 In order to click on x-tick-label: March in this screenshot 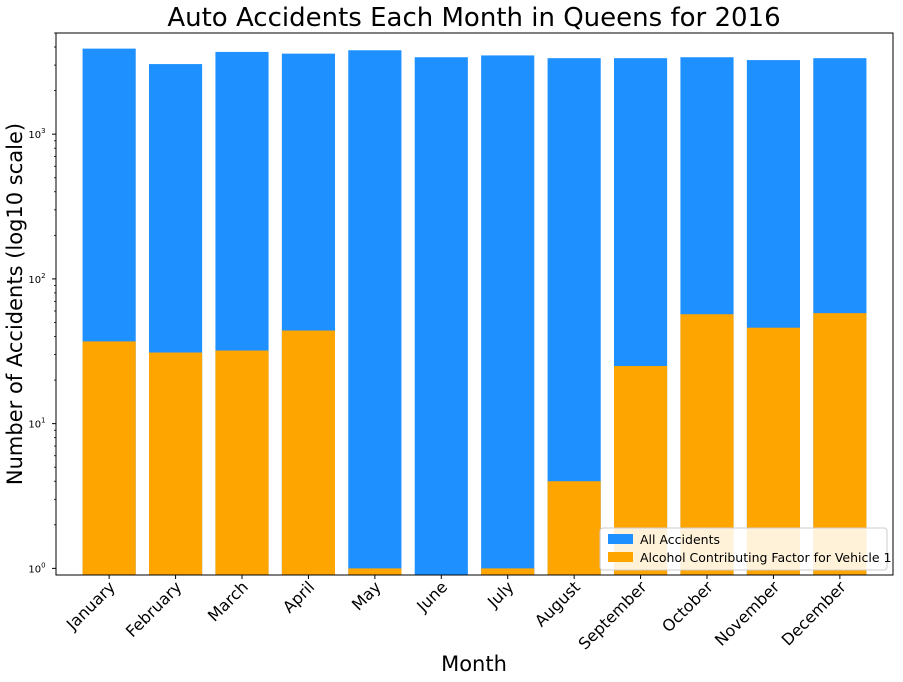, I will do `click(228, 601)`.